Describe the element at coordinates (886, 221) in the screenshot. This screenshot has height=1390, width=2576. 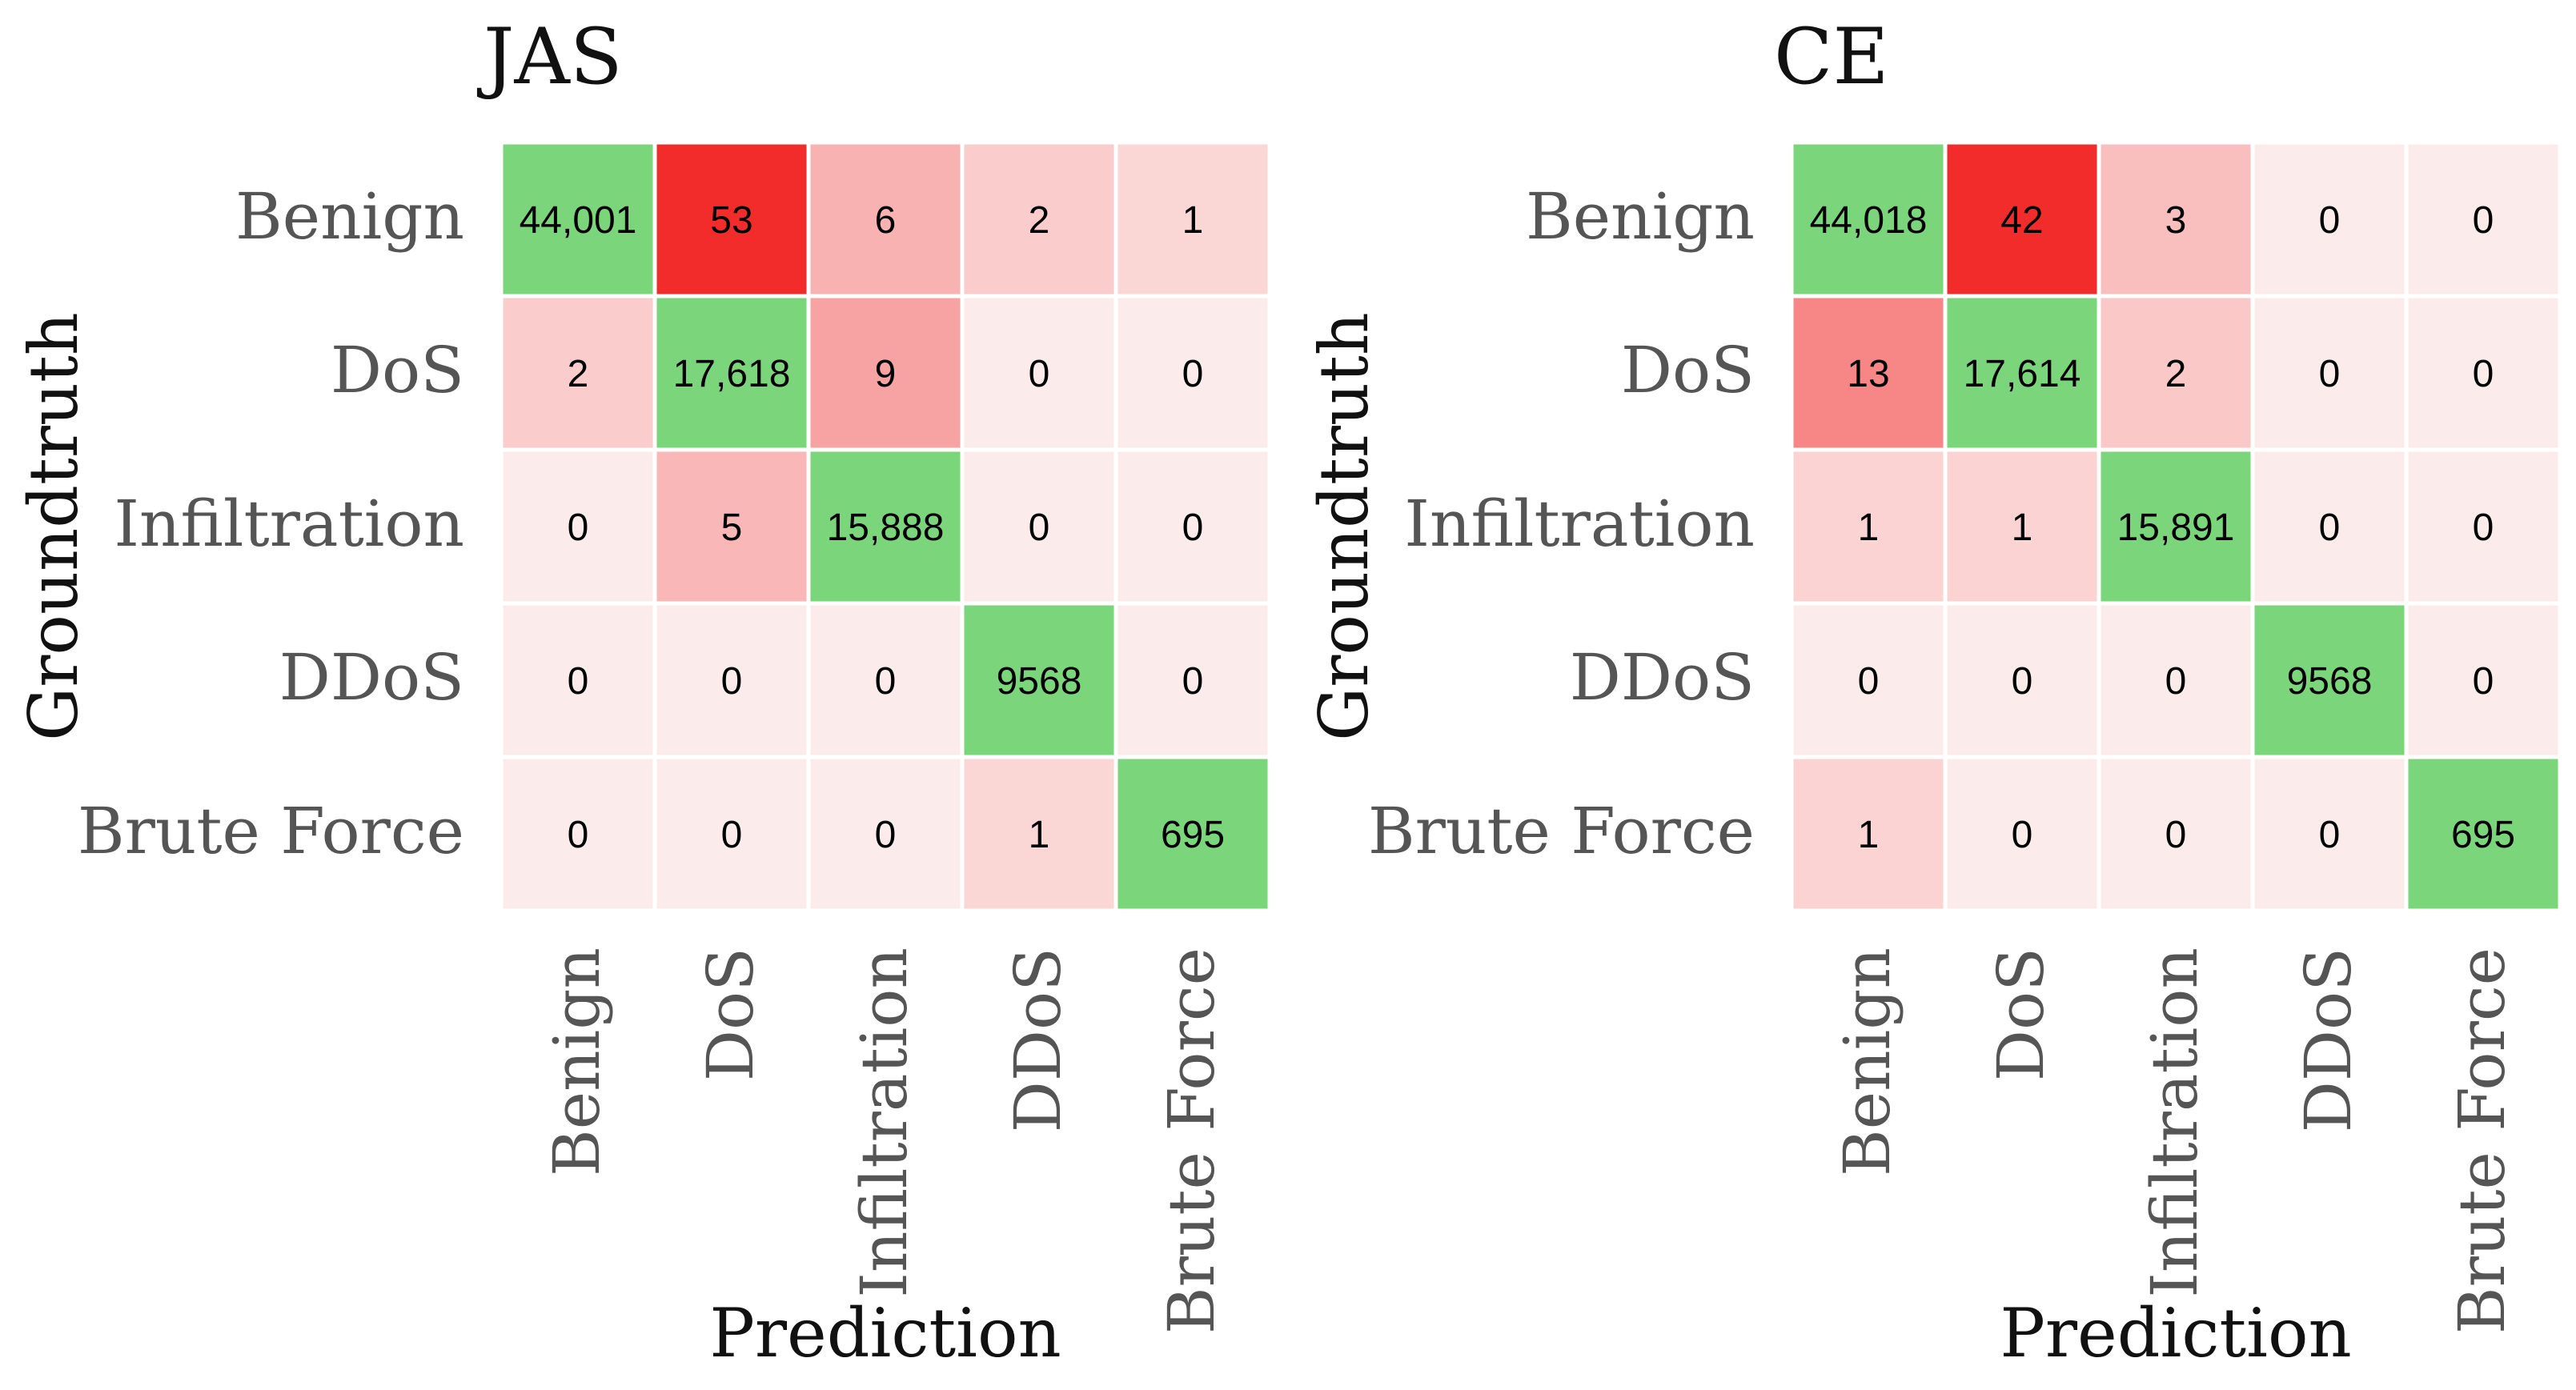
I see `cell-value-label: 6` at that location.